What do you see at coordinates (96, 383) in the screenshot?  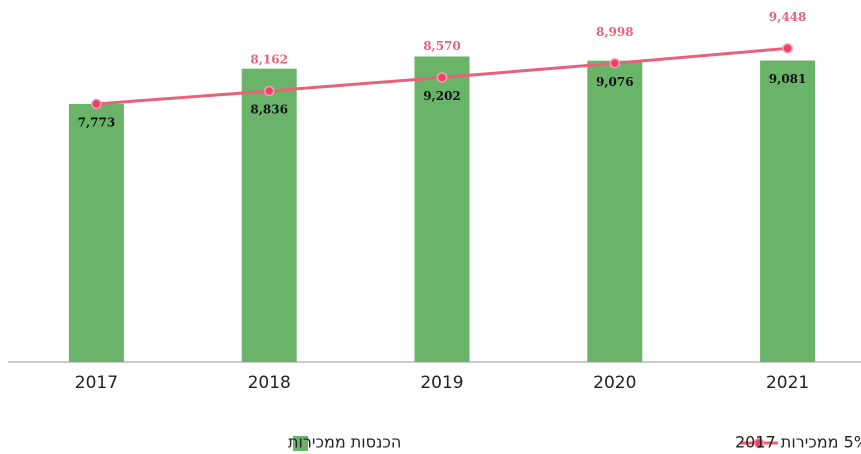 I see `x-tick-label: 2017` at bounding box center [96, 383].